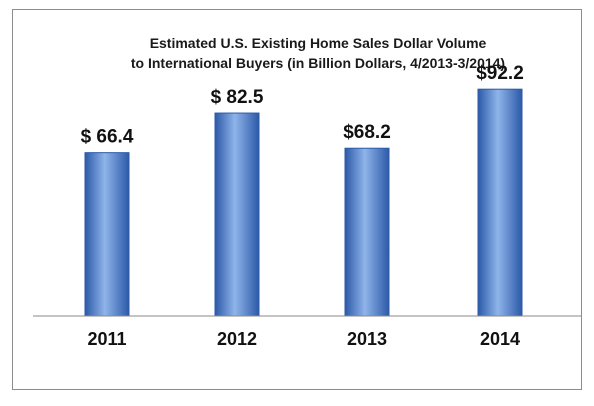  Describe the element at coordinates (500, 202) in the screenshot. I see `bar-2014` at that location.